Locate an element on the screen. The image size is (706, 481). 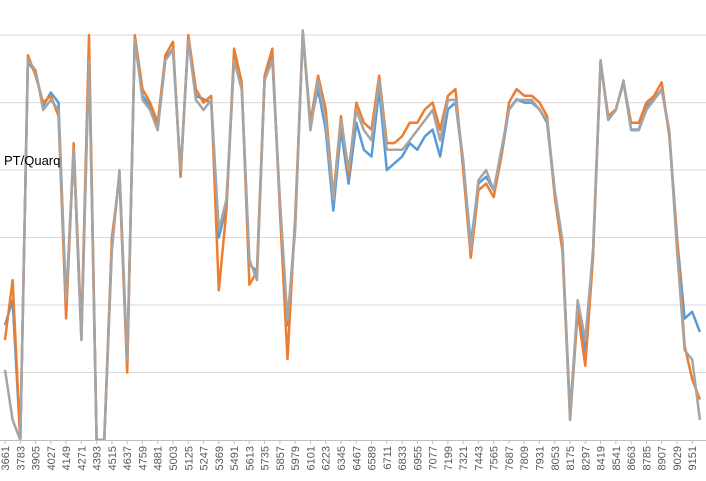
x-tick-label: 8663 is located at coordinates (632, 458).